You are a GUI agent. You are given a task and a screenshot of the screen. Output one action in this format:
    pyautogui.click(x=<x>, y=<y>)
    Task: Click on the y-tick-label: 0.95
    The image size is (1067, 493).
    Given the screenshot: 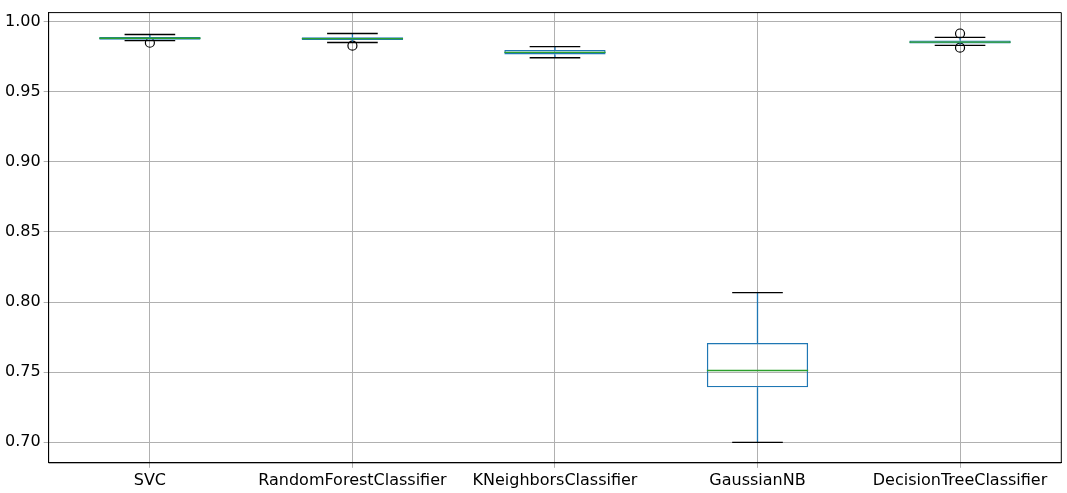 What is the action you would take?
    pyautogui.click(x=23, y=90)
    